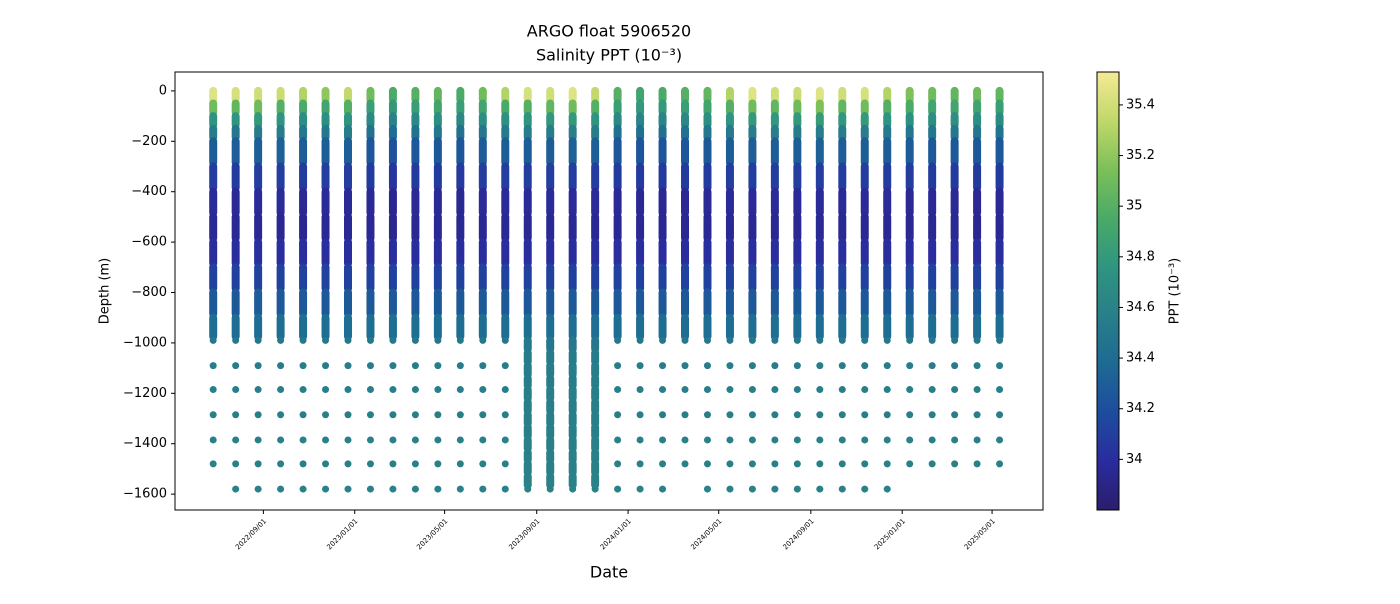 The image size is (1400, 604). I want to click on y-tick-label: 0, so click(163, 90).